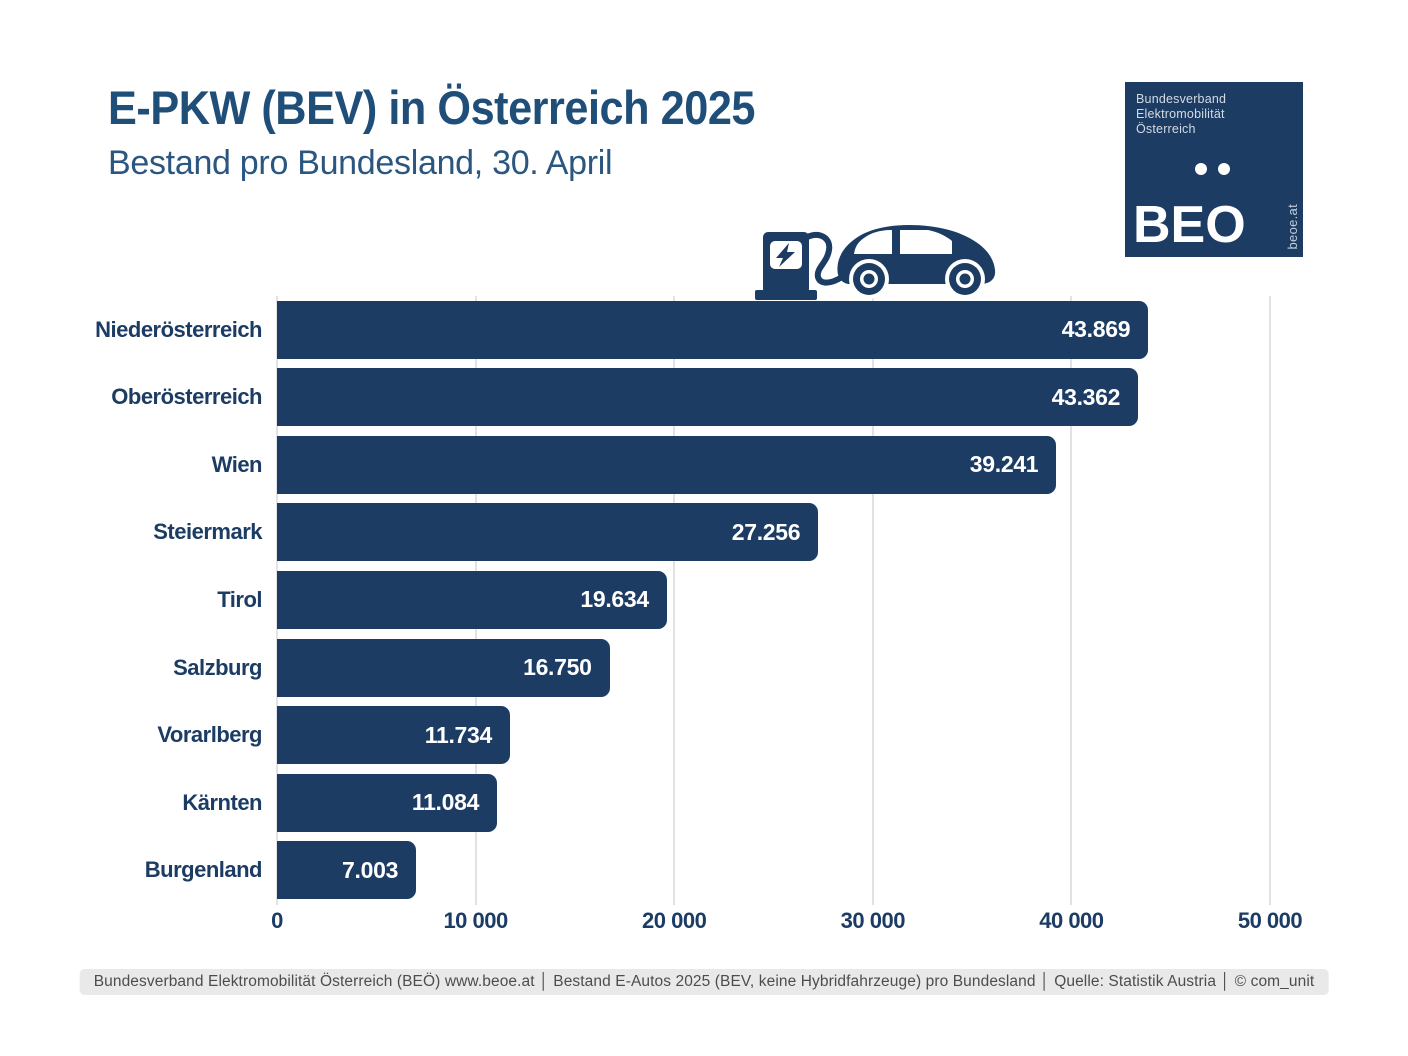 The image size is (1408, 1056). Describe the element at coordinates (1096, 329) in the screenshot. I see `bar-value-label: 43.869` at that location.